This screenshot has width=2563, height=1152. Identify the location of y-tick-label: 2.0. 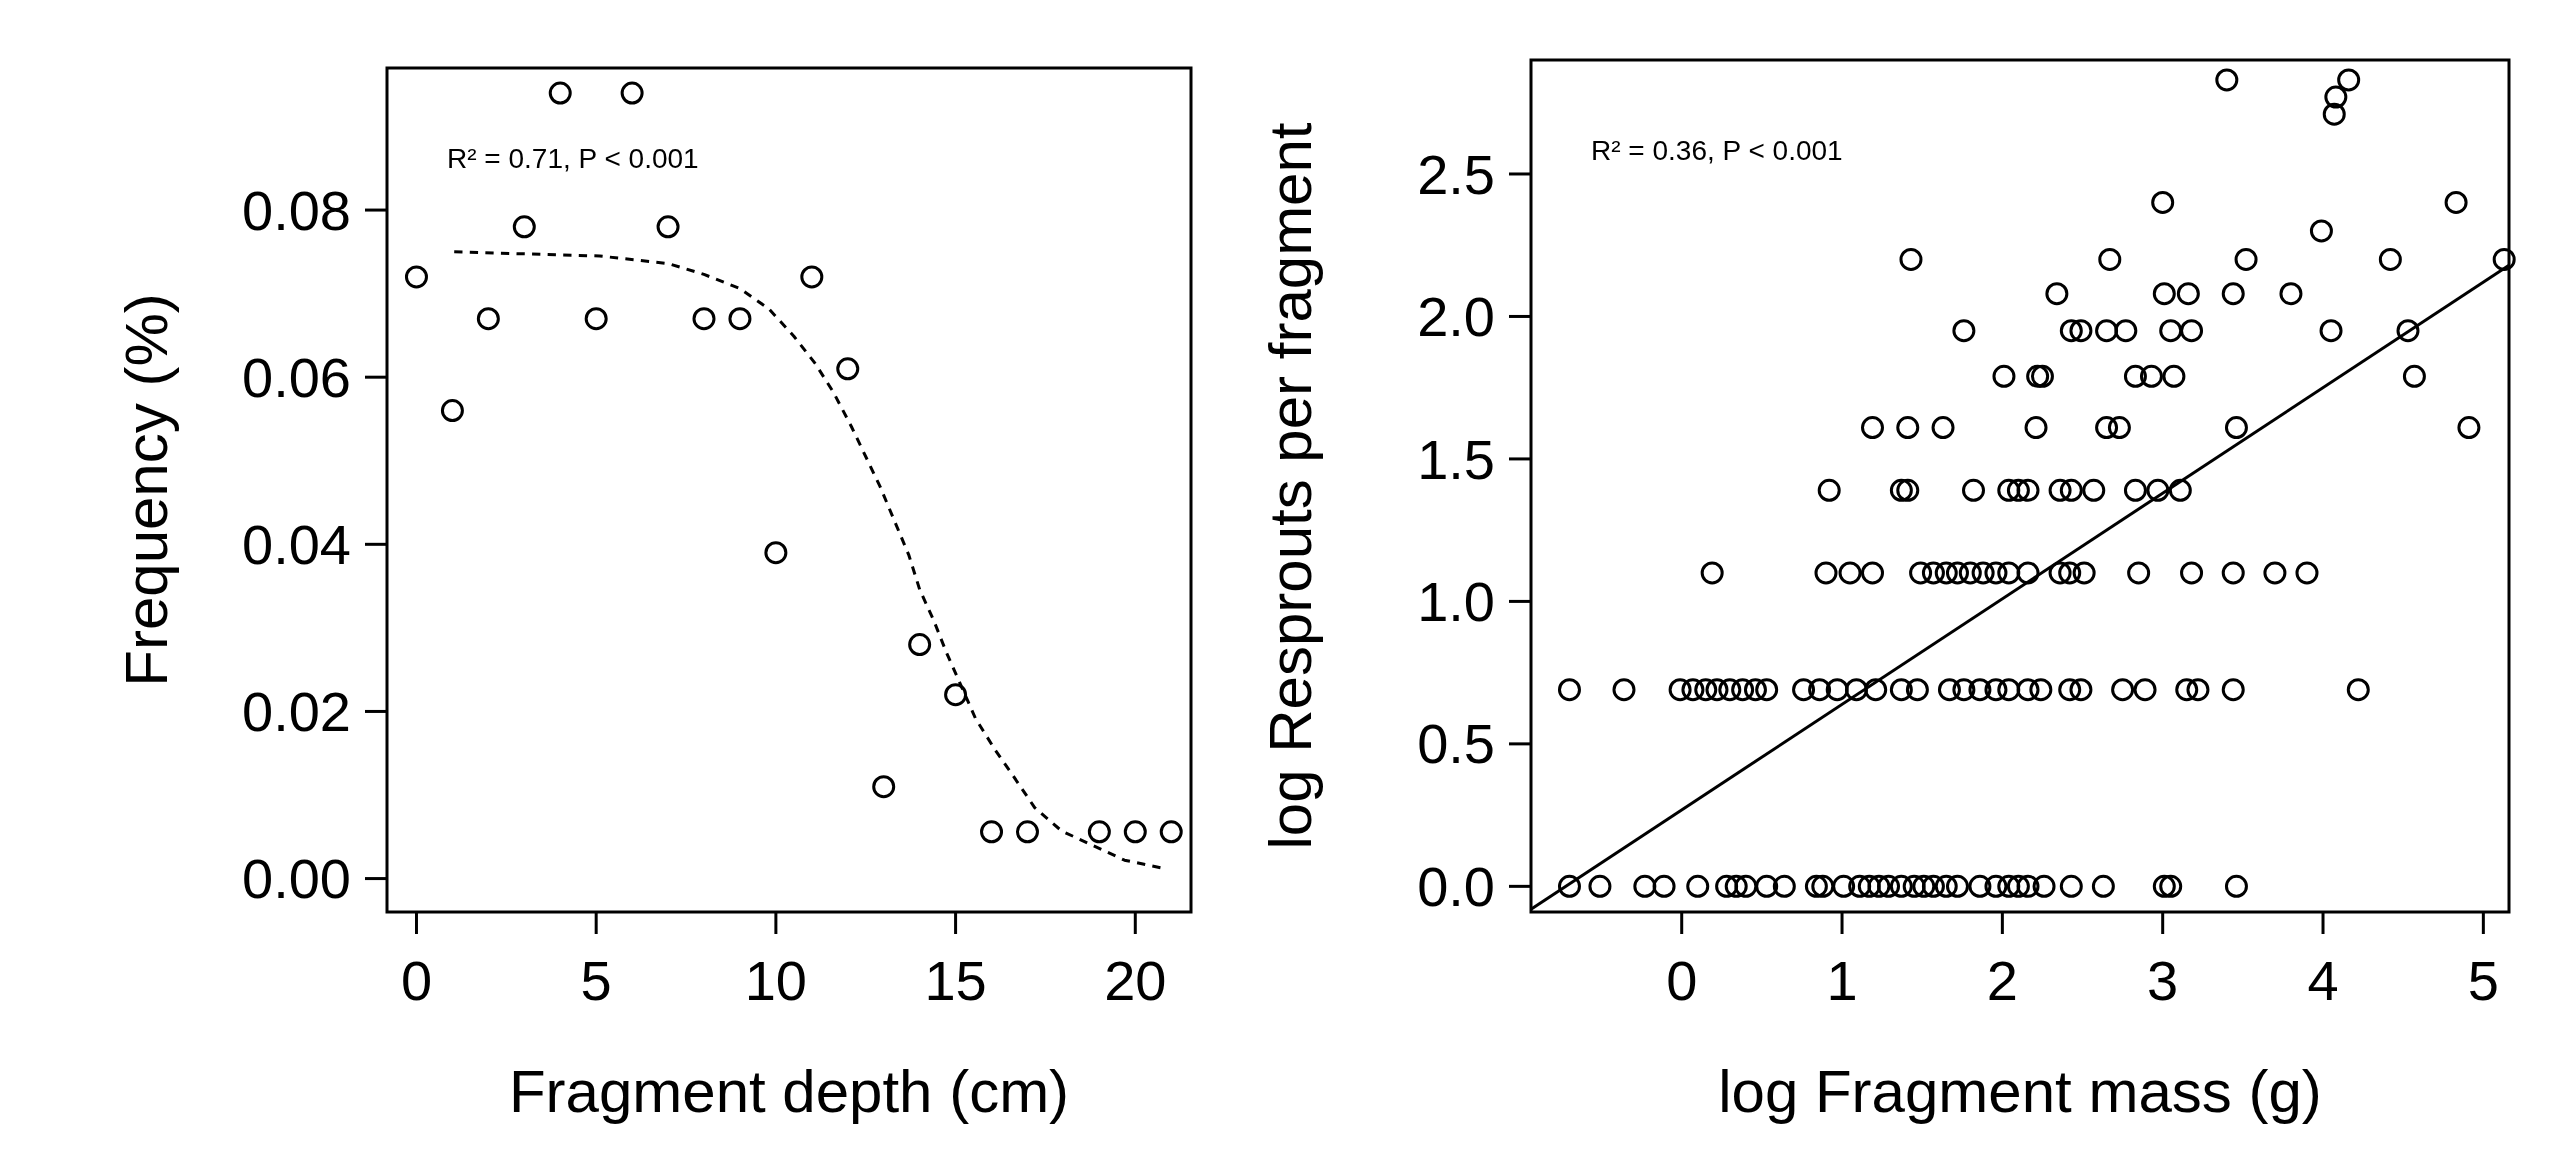
(1456, 317).